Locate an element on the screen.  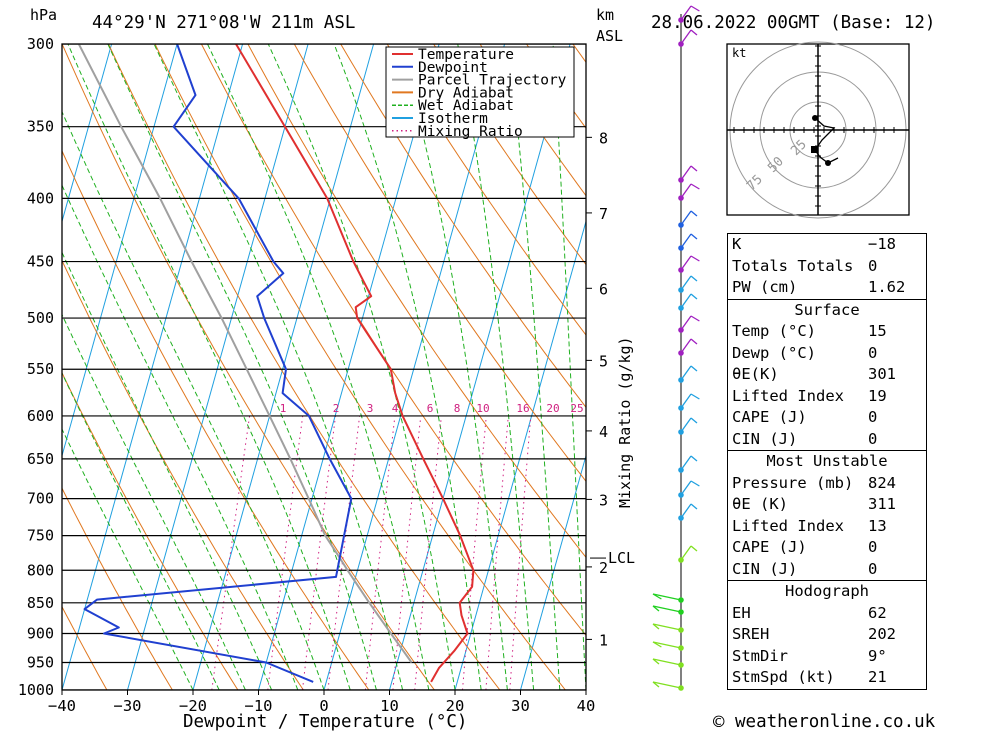
surface-label: CIN (J) is located at coordinates (765, 438).